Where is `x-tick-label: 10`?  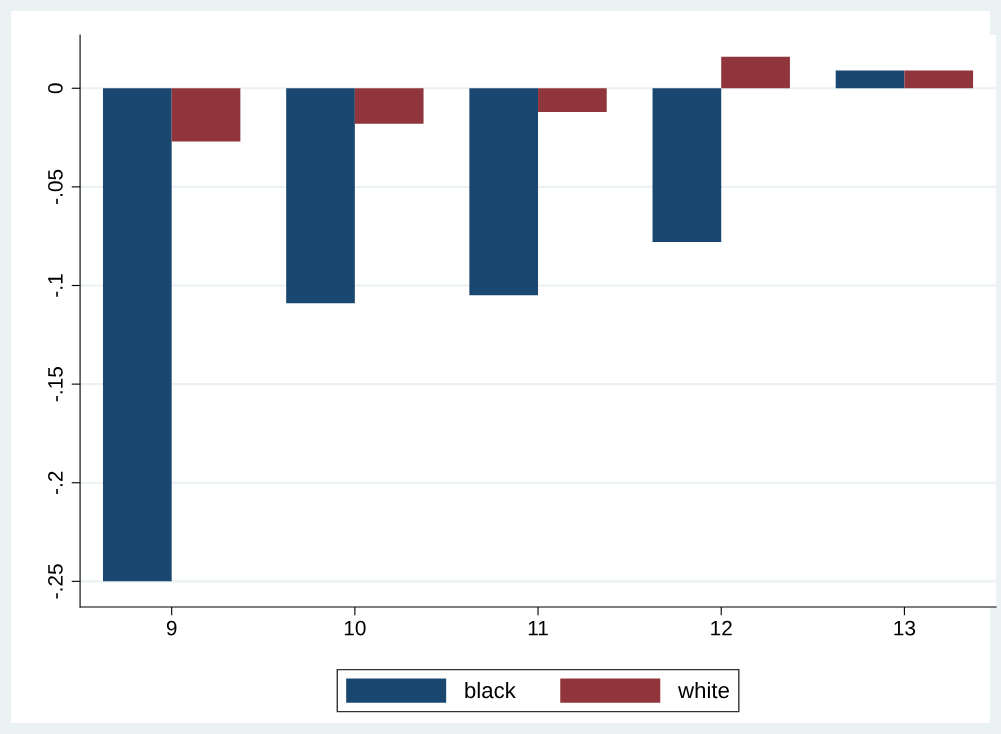 x-tick-label: 10 is located at coordinates (355, 628).